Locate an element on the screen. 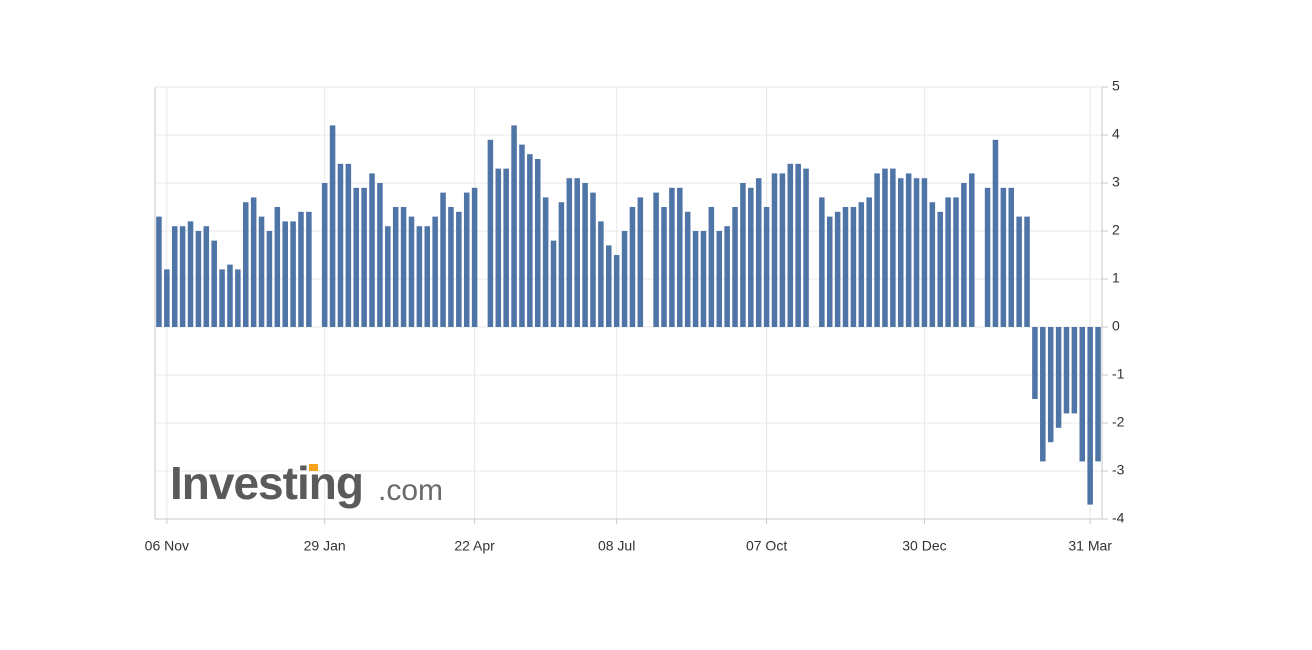 The width and height of the screenshot is (1312, 650). x-tick-label: 07 Oct is located at coordinates (766, 546).